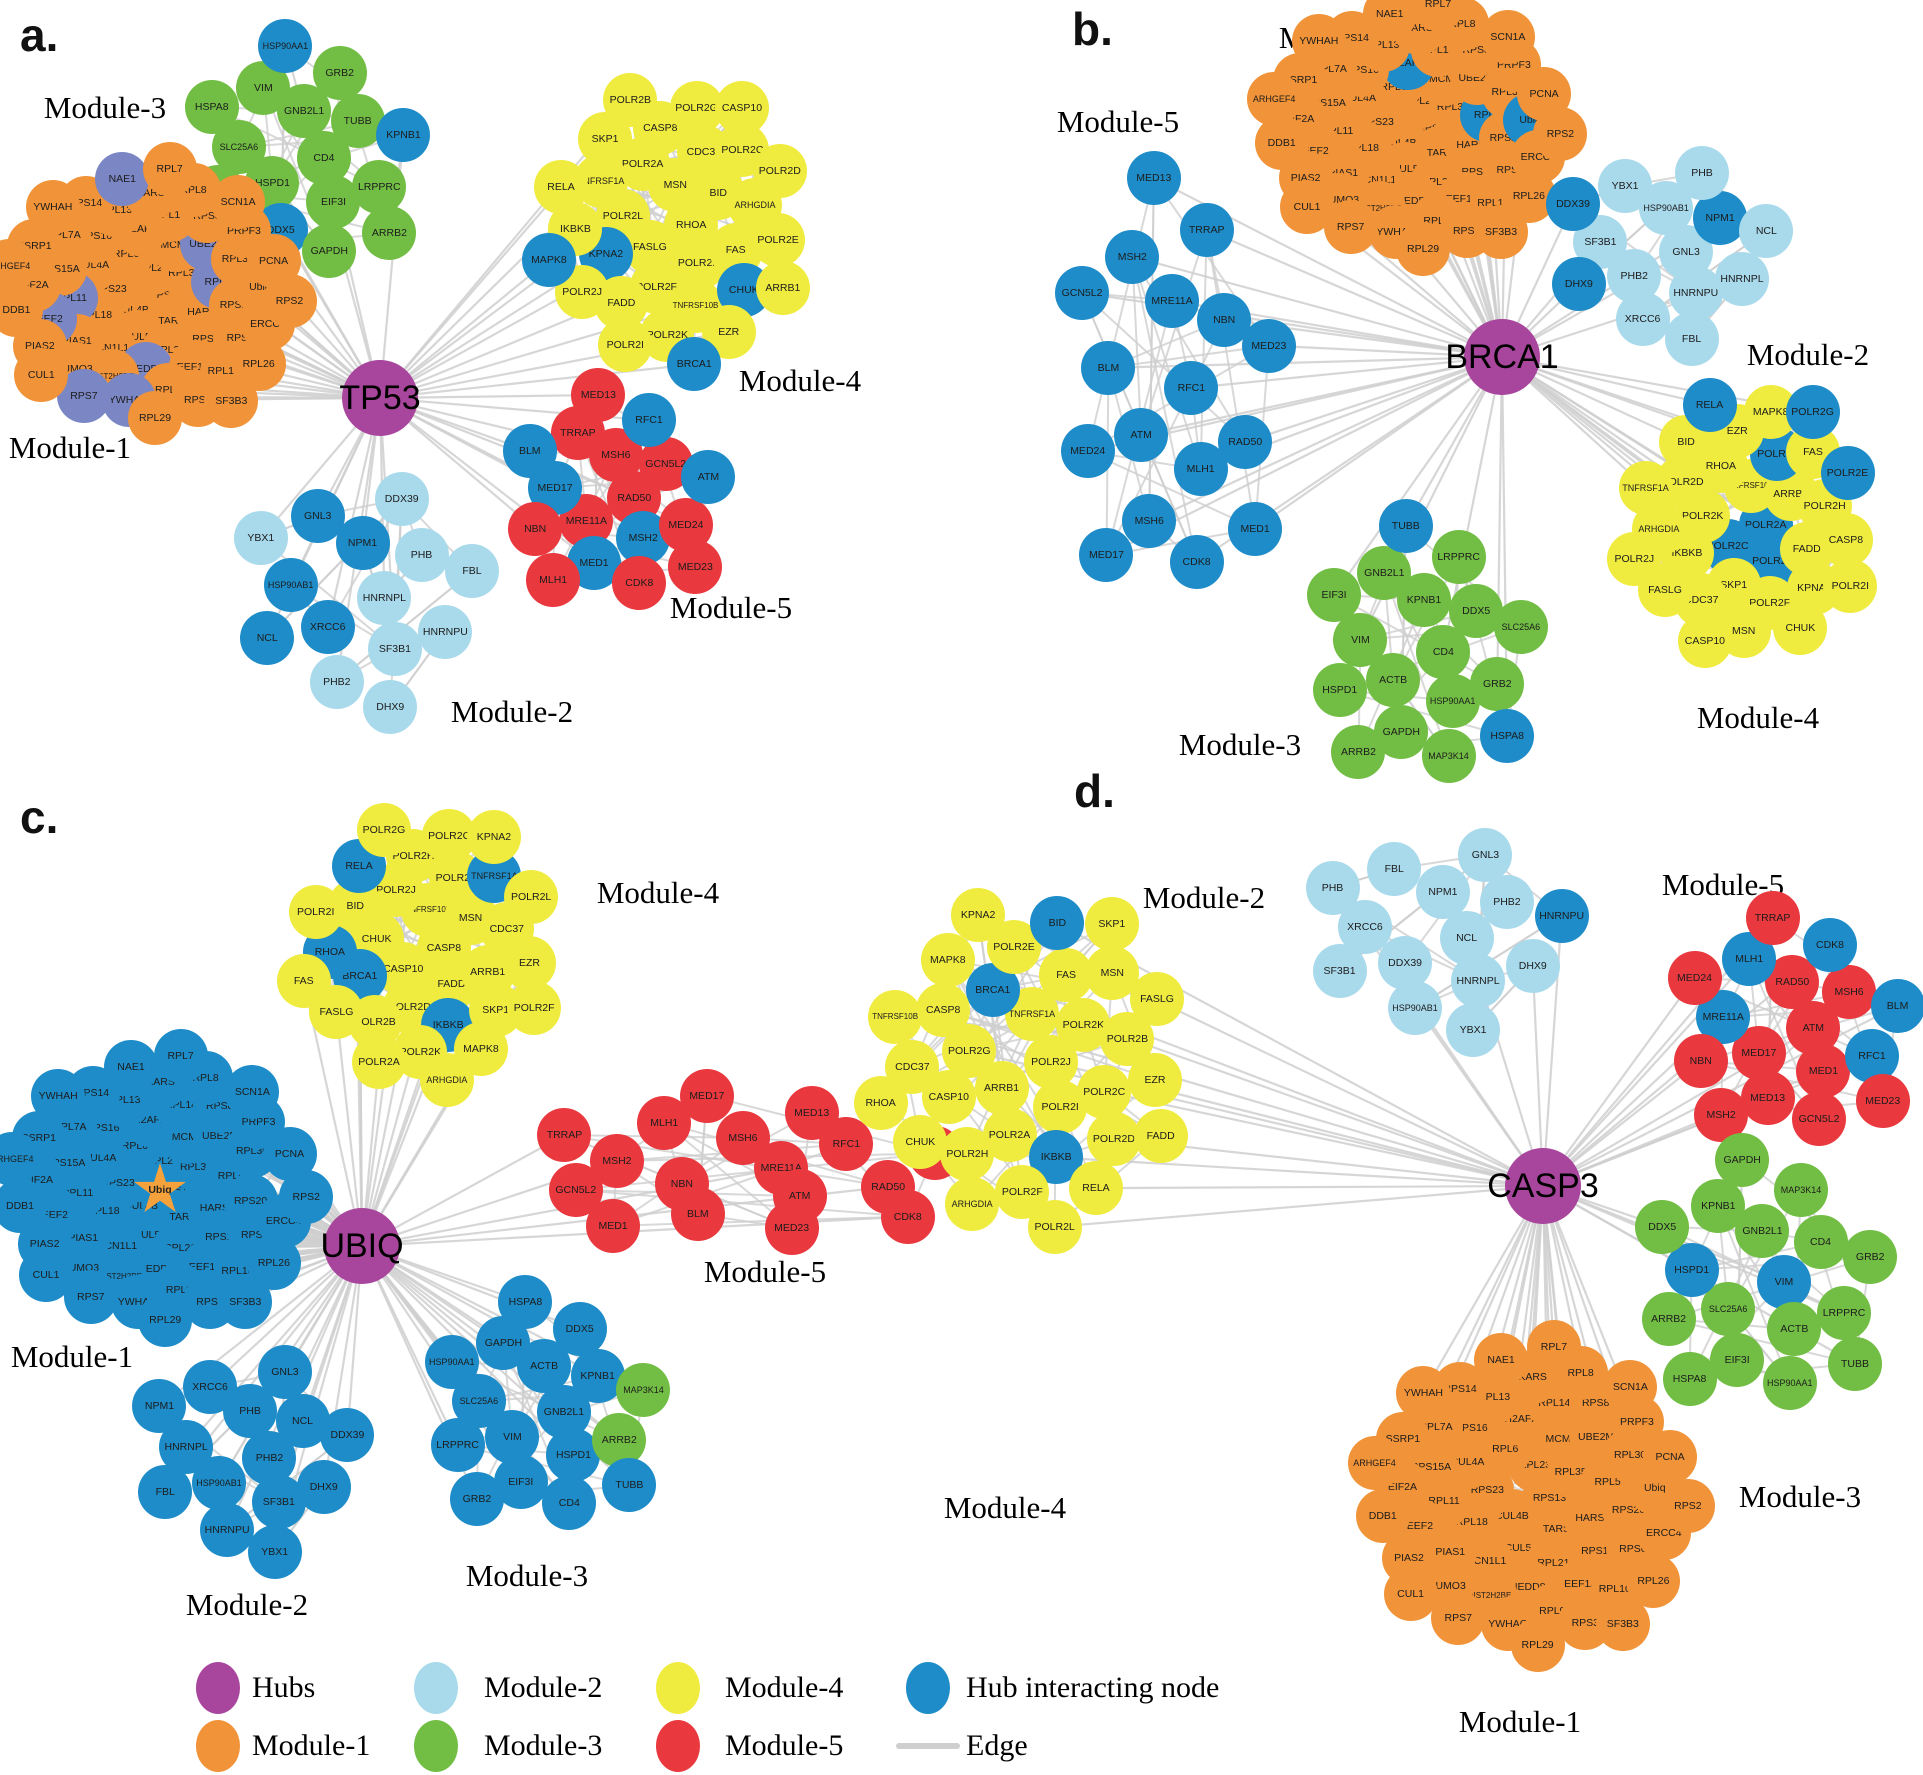 The image size is (1923, 1775). I want to click on node-DDB1: DDB1, so click(23, 1205).